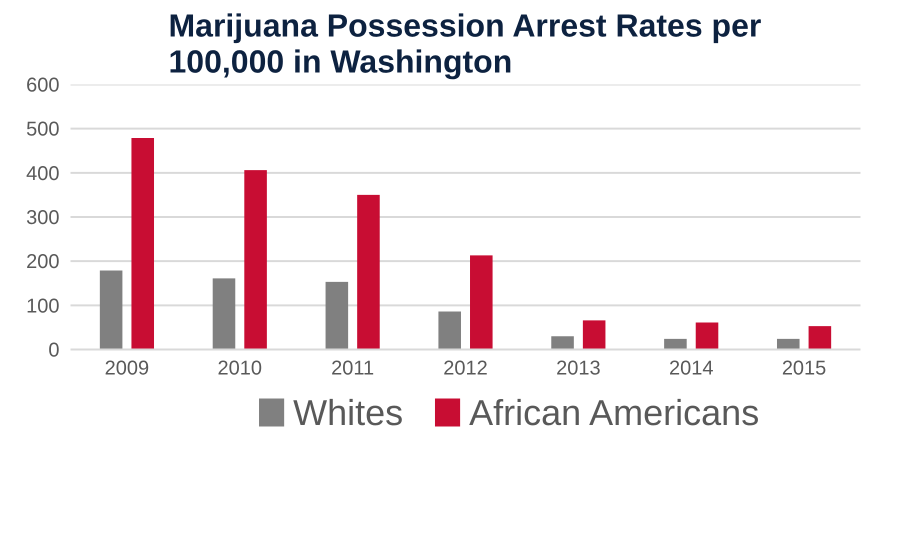 This screenshot has height=550, width=904. What do you see at coordinates (43, 218) in the screenshot?
I see `y-tick-label: 300` at bounding box center [43, 218].